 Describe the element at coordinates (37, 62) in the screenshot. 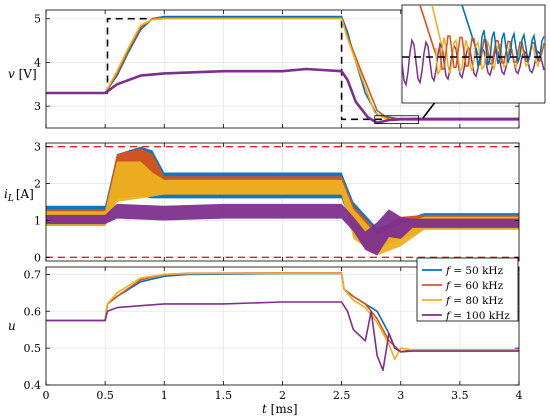

I see `y-tick-label: 4` at that location.